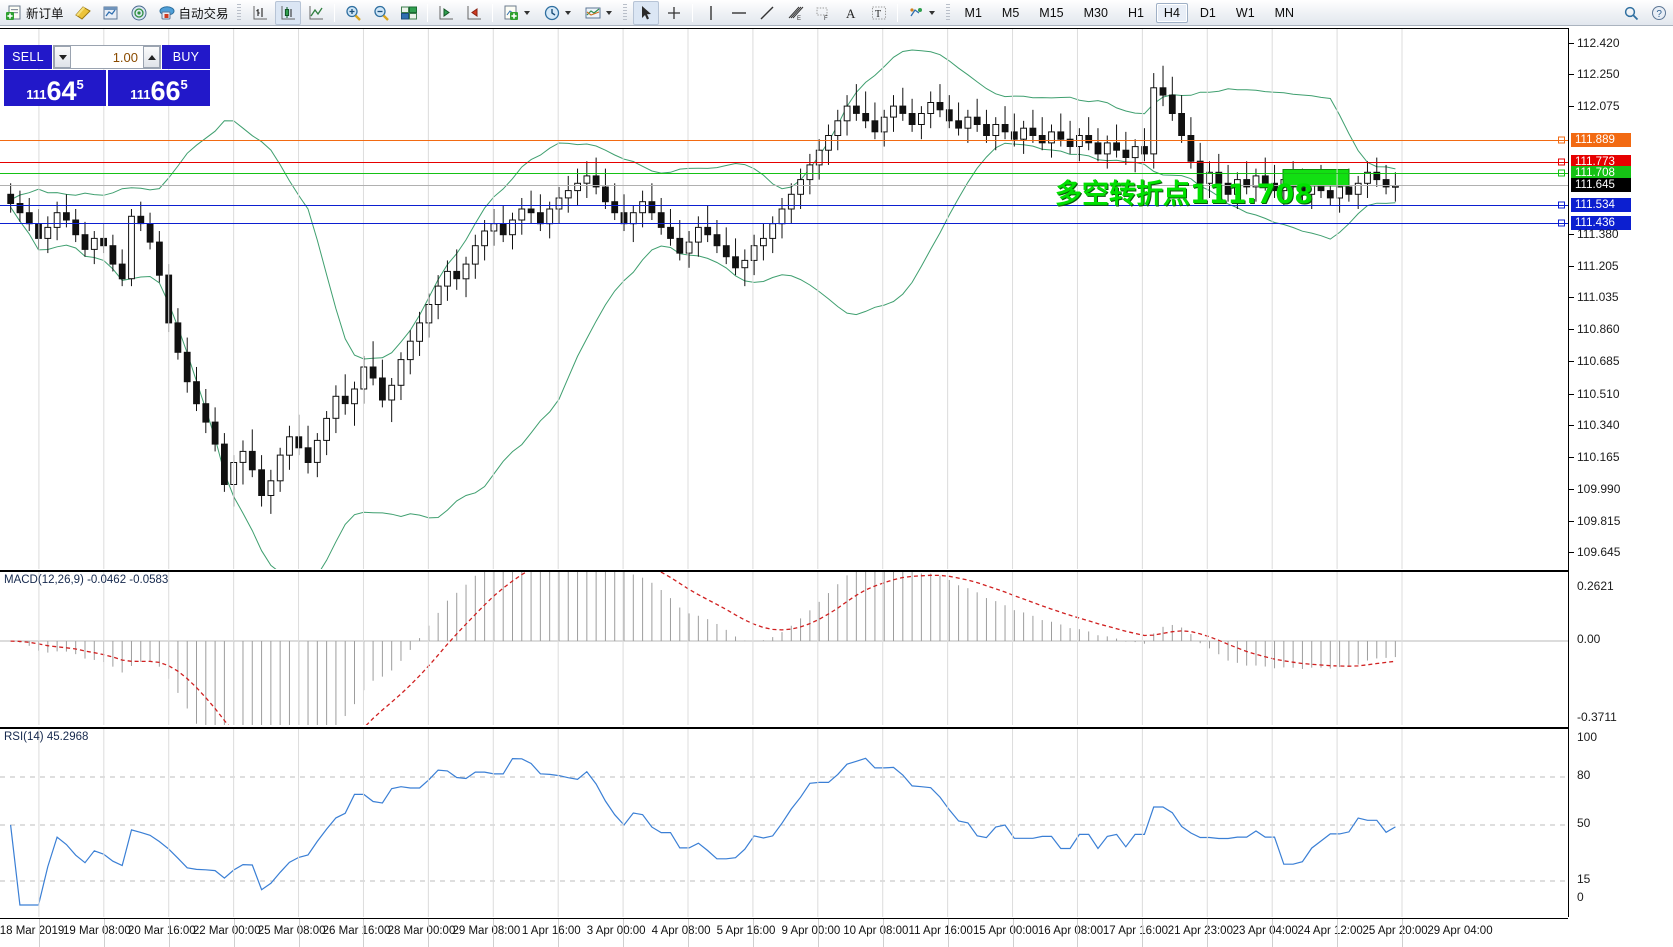 The image size is (1673, 947). Describe the element at coordinates (784, 206) in the screenshot. I see `level-111534-line` at that location.